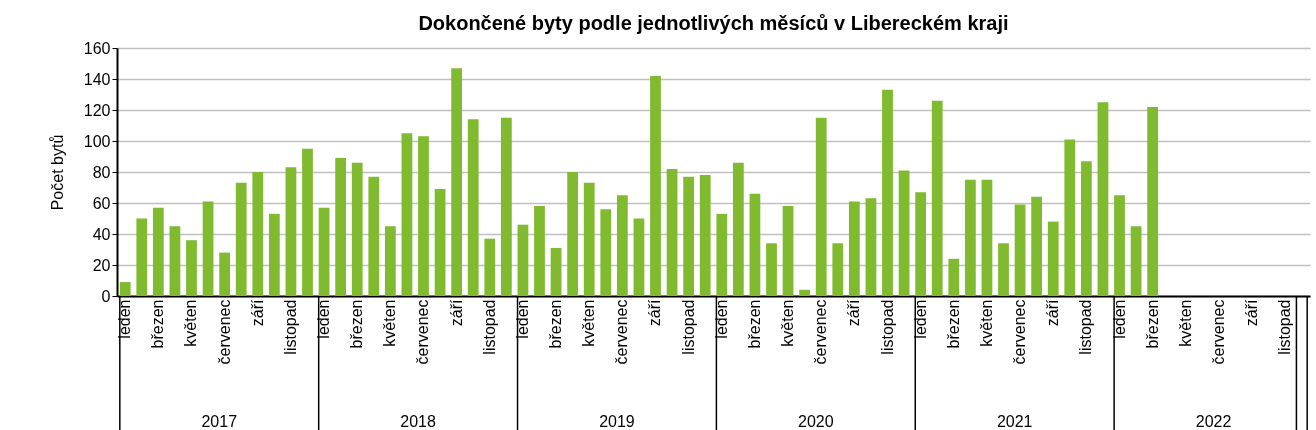  What do you see at coordinates (97, 141) in the screenshot?
I see `y-tick-label: 100` at bounding box center [97, 141].